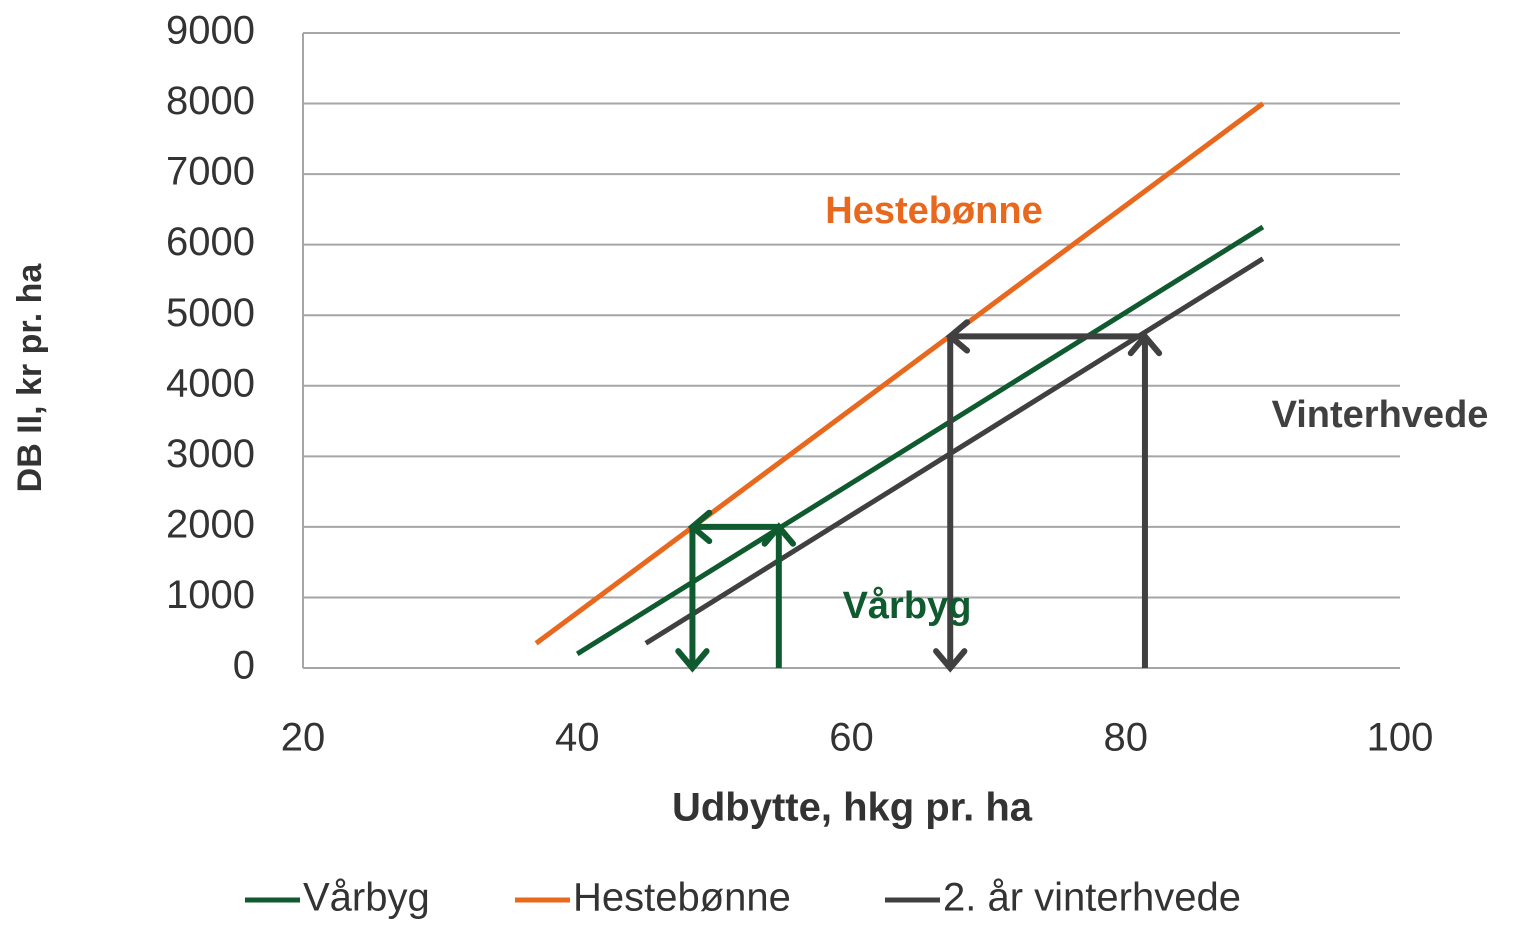 This screenshot has height=926, width=1519. I want to click on x-tick-label: 20, so click(303, 738).